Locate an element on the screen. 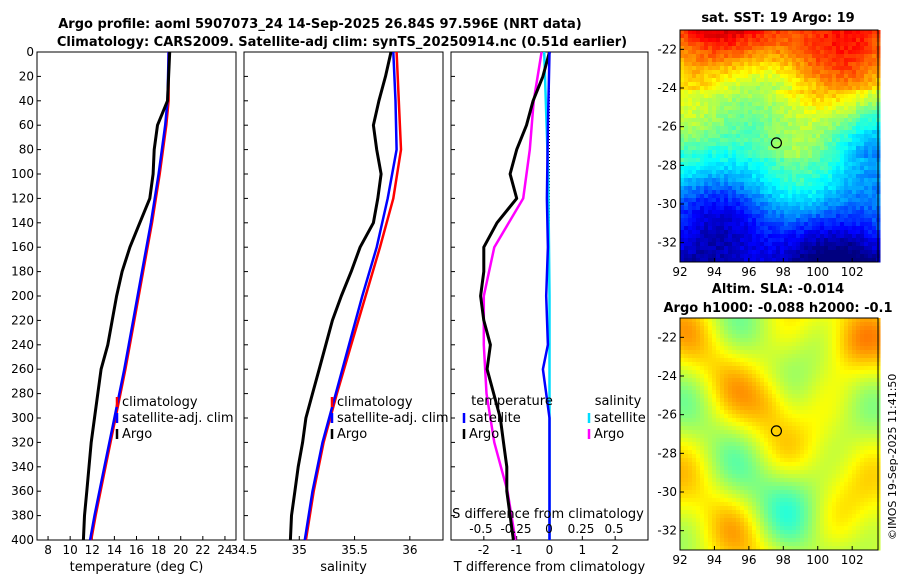 This screenshot has height=580, width=900. x-tick-label: 2 is located at coordinates (615, 550).